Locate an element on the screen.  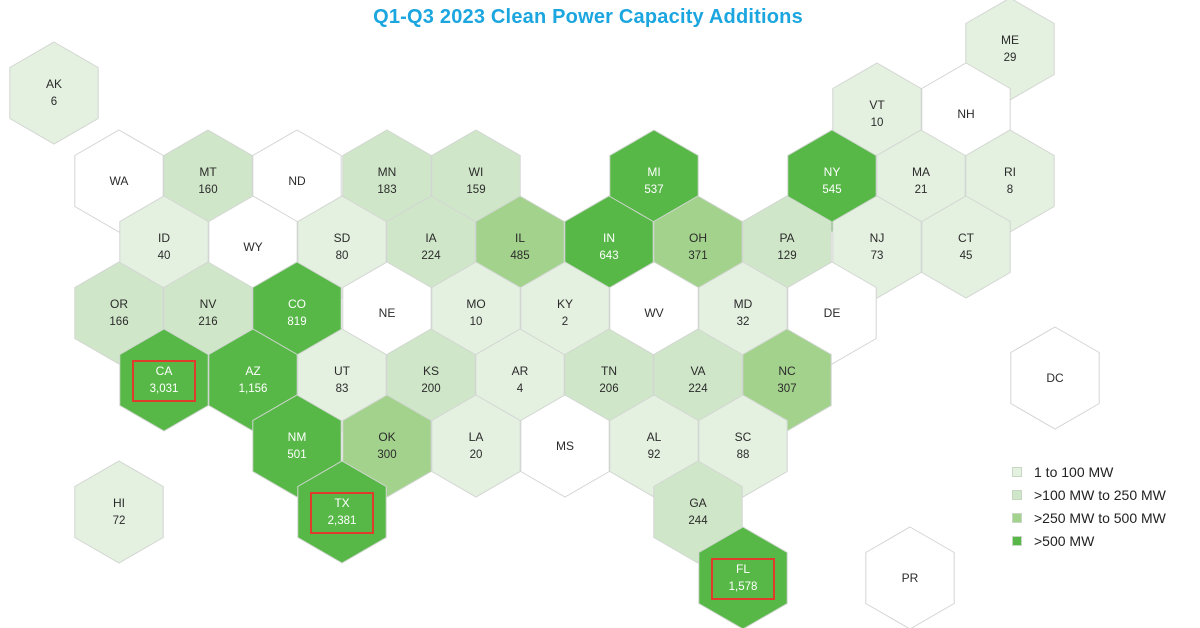
state-abbr-mo: MO is located at coordinates (475, 304).